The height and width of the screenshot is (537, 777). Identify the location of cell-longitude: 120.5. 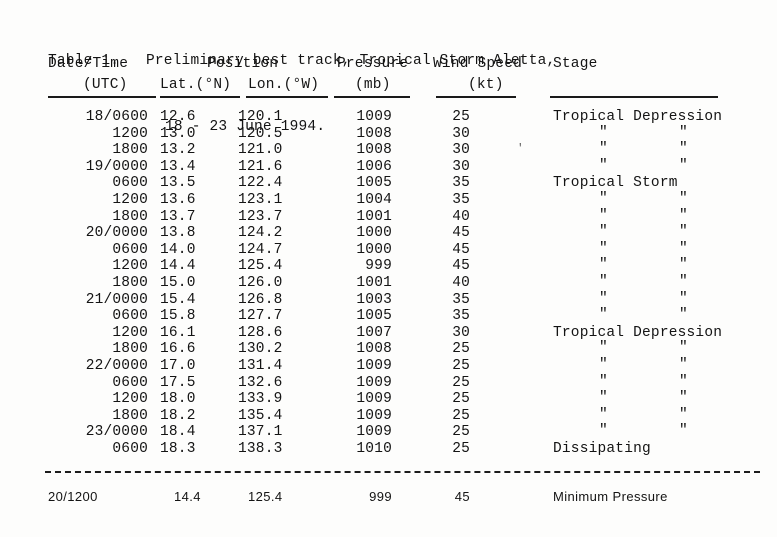
(260, 133).